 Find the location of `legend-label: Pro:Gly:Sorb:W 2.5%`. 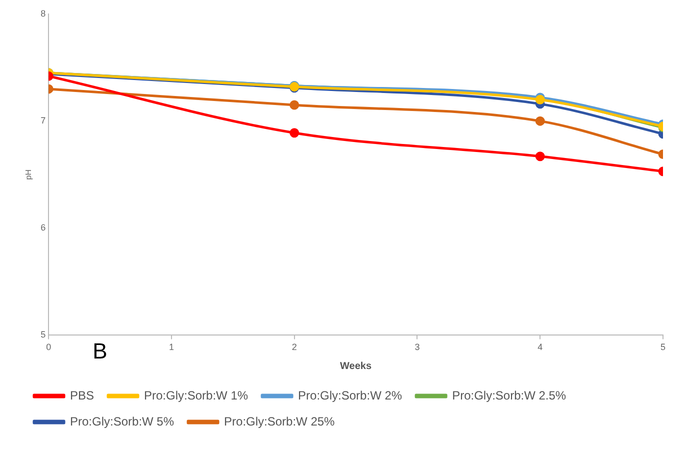

legend-label: Pro:Gly:Sorb:W 2.5% is located at coordinates (509, 395).